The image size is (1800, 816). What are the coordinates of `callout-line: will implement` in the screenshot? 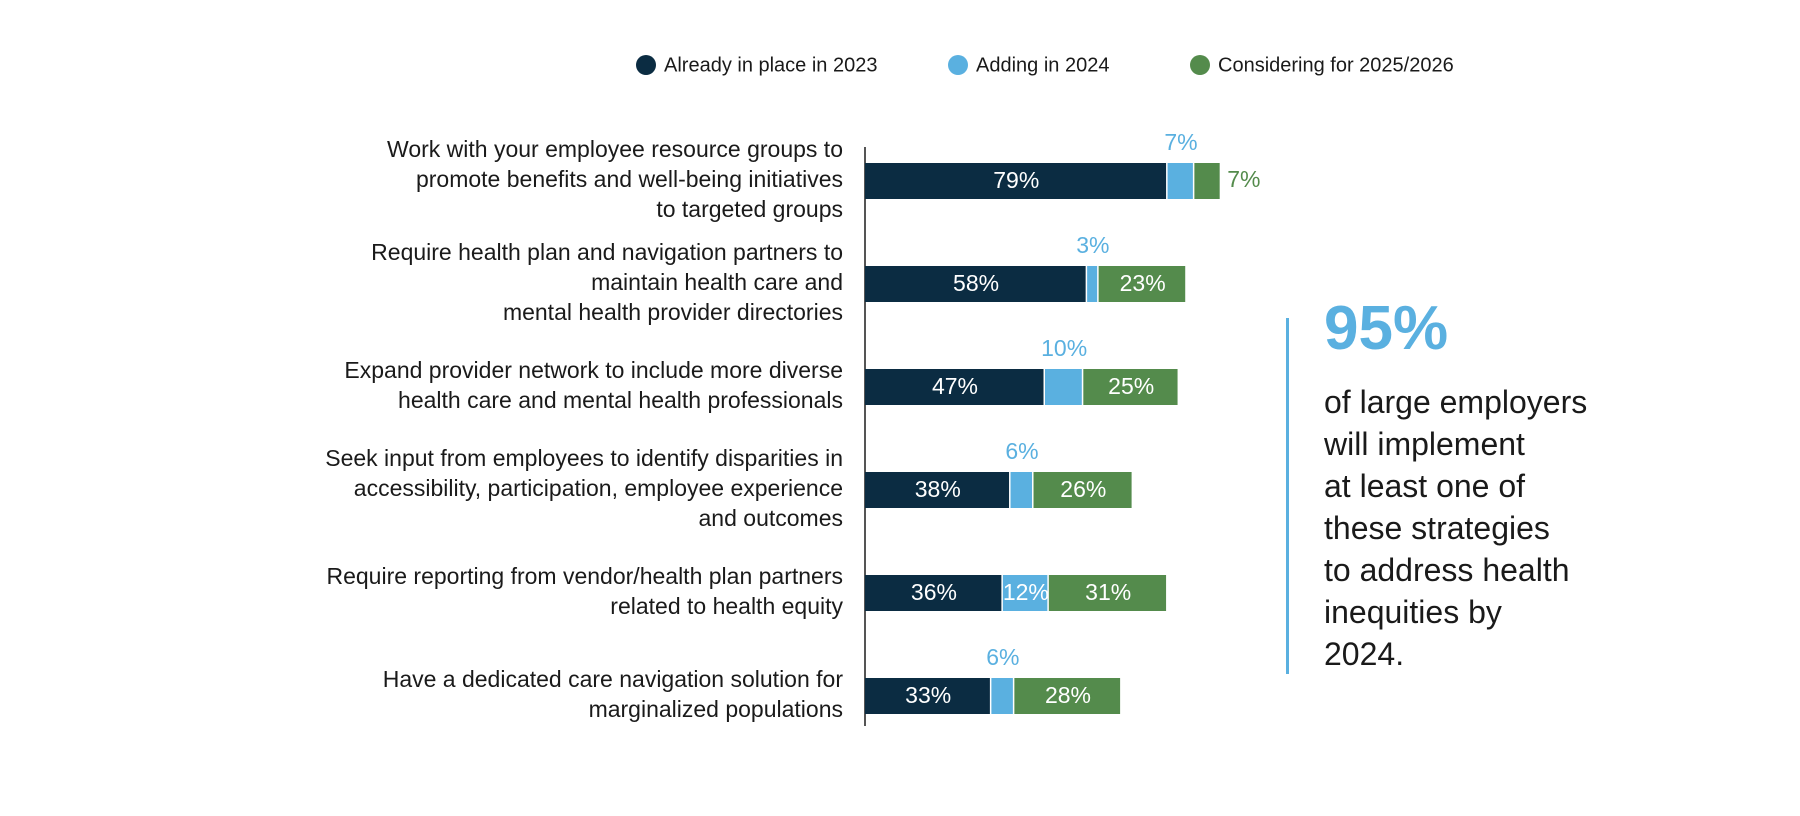 It's located at (1424, 444).